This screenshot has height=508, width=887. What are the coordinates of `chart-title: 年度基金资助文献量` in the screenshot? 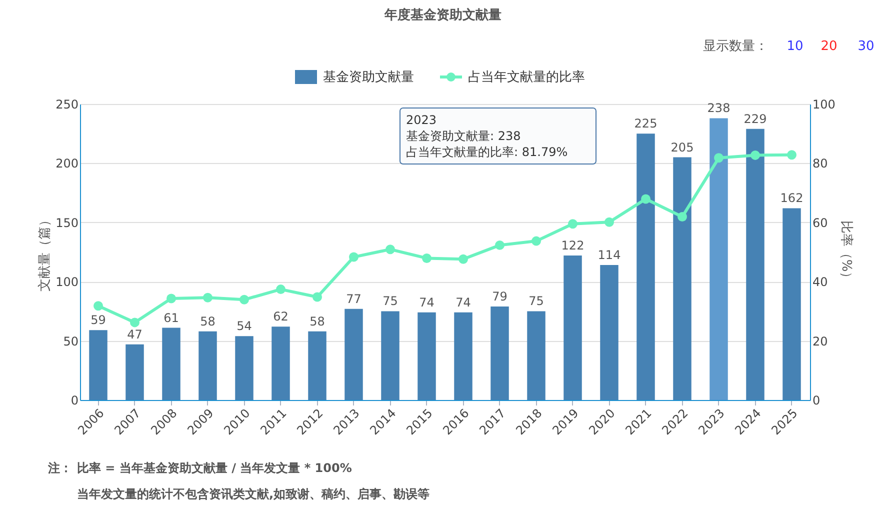 It's located at (443, 15).